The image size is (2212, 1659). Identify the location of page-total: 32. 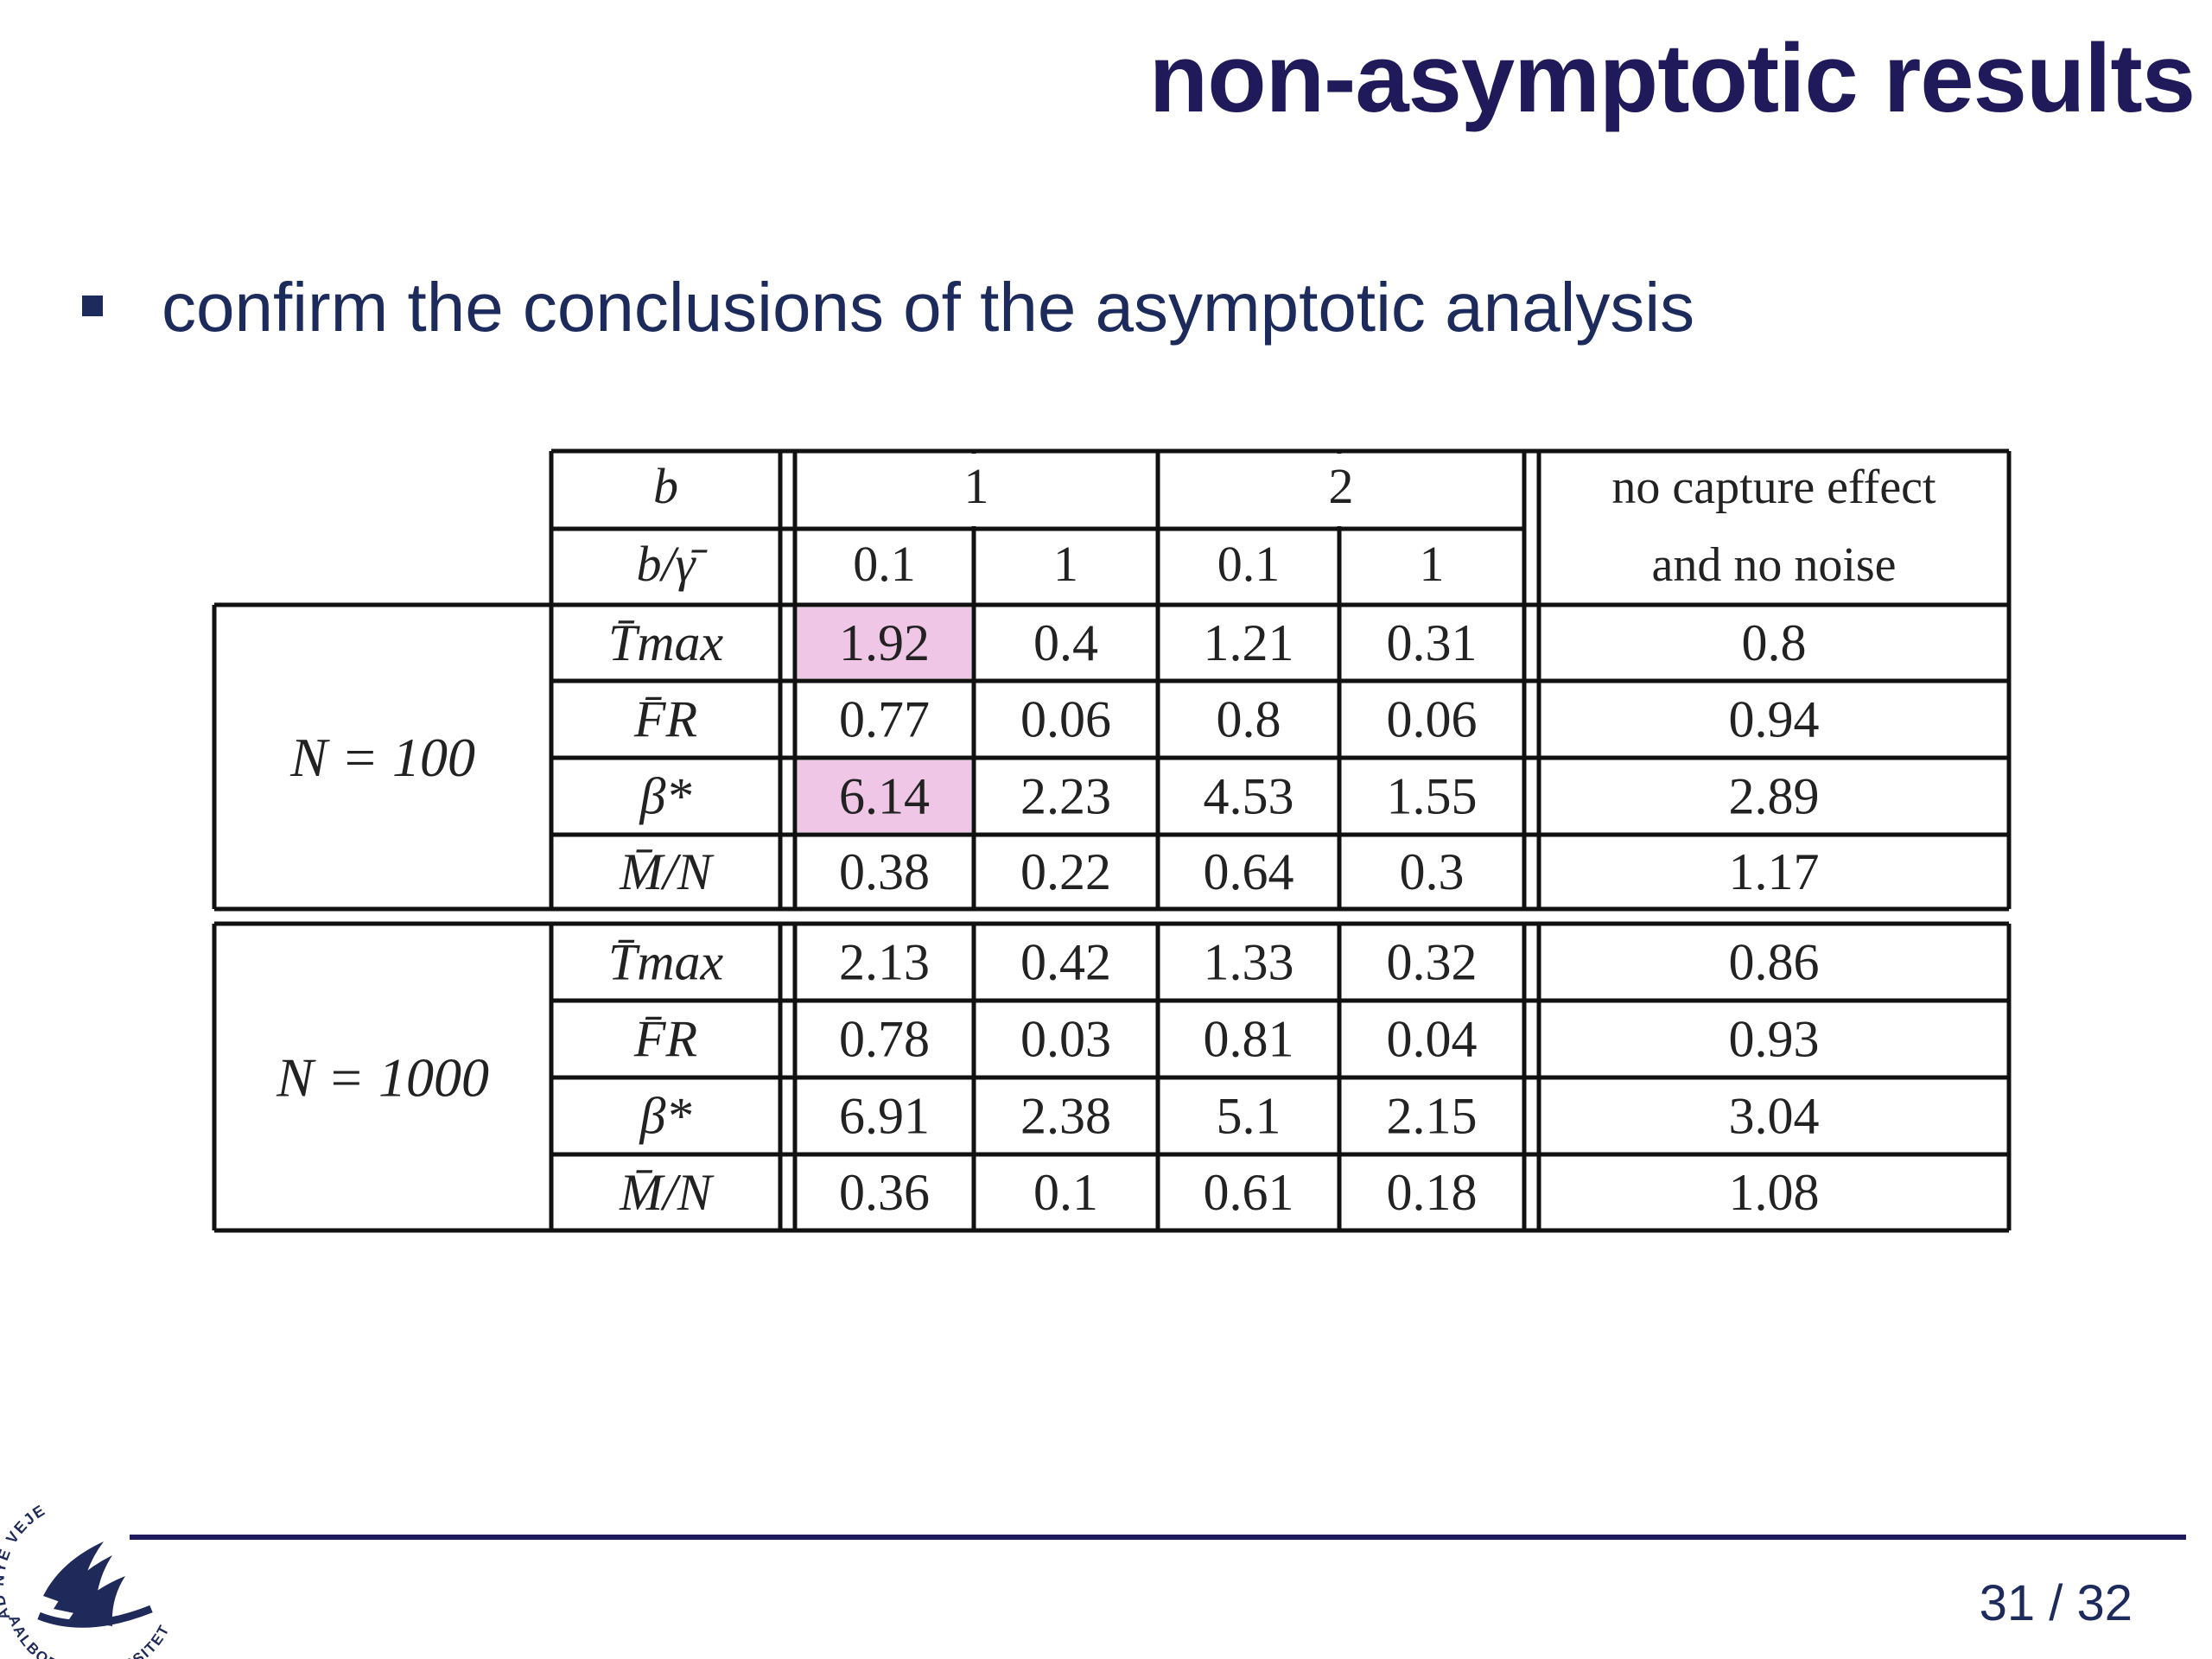
(2104, 1603).